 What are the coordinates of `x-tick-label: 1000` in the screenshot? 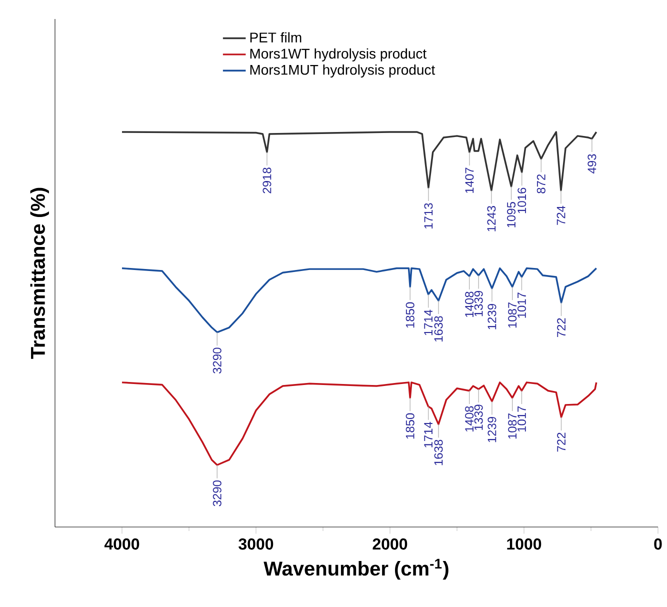 It's located at (524, 544).